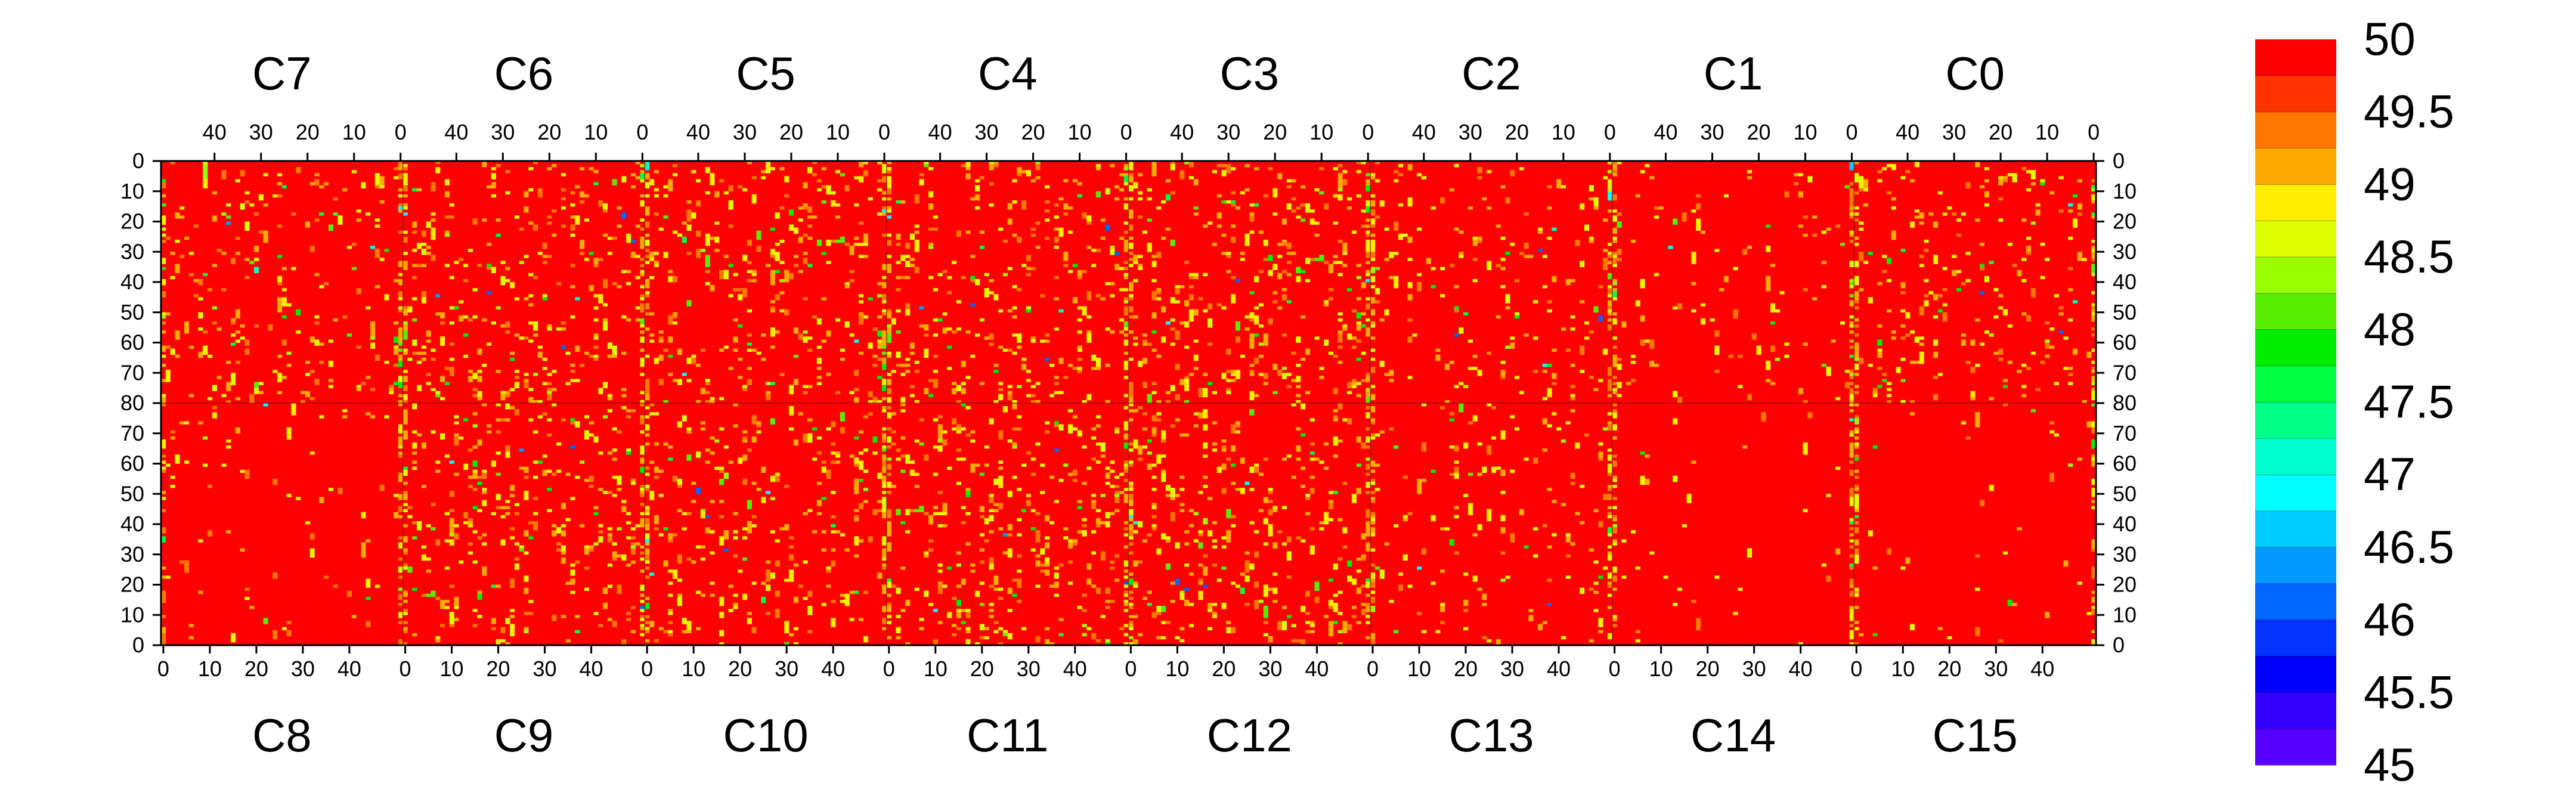 Image resolution: width=2576 pixels, height=805 pixels. Describe the element at coordinates (215, 132) in the screenshot. I see `x-tick-label-top: 40` at that location.